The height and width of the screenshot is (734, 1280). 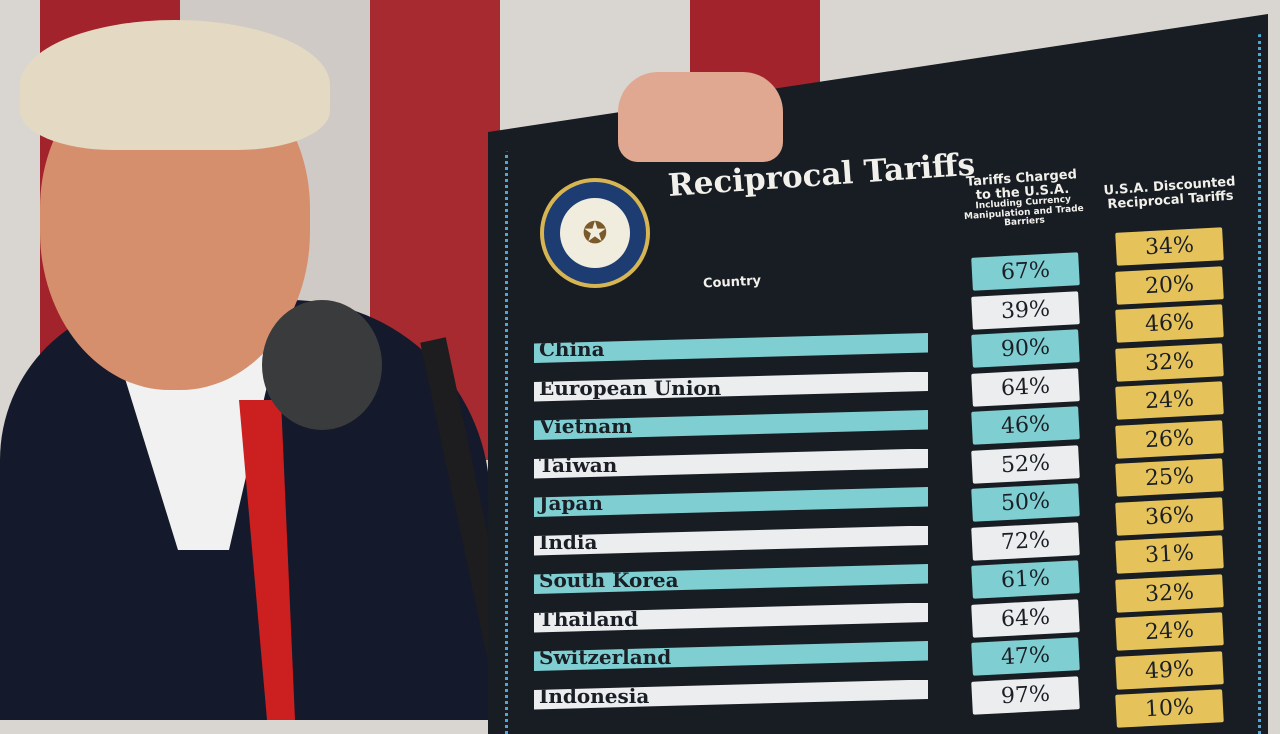 What do you see at coordinates (1169, 439) in the screenshot?
I see `discounted-value: 26%` at bounding box center [1169, 439].